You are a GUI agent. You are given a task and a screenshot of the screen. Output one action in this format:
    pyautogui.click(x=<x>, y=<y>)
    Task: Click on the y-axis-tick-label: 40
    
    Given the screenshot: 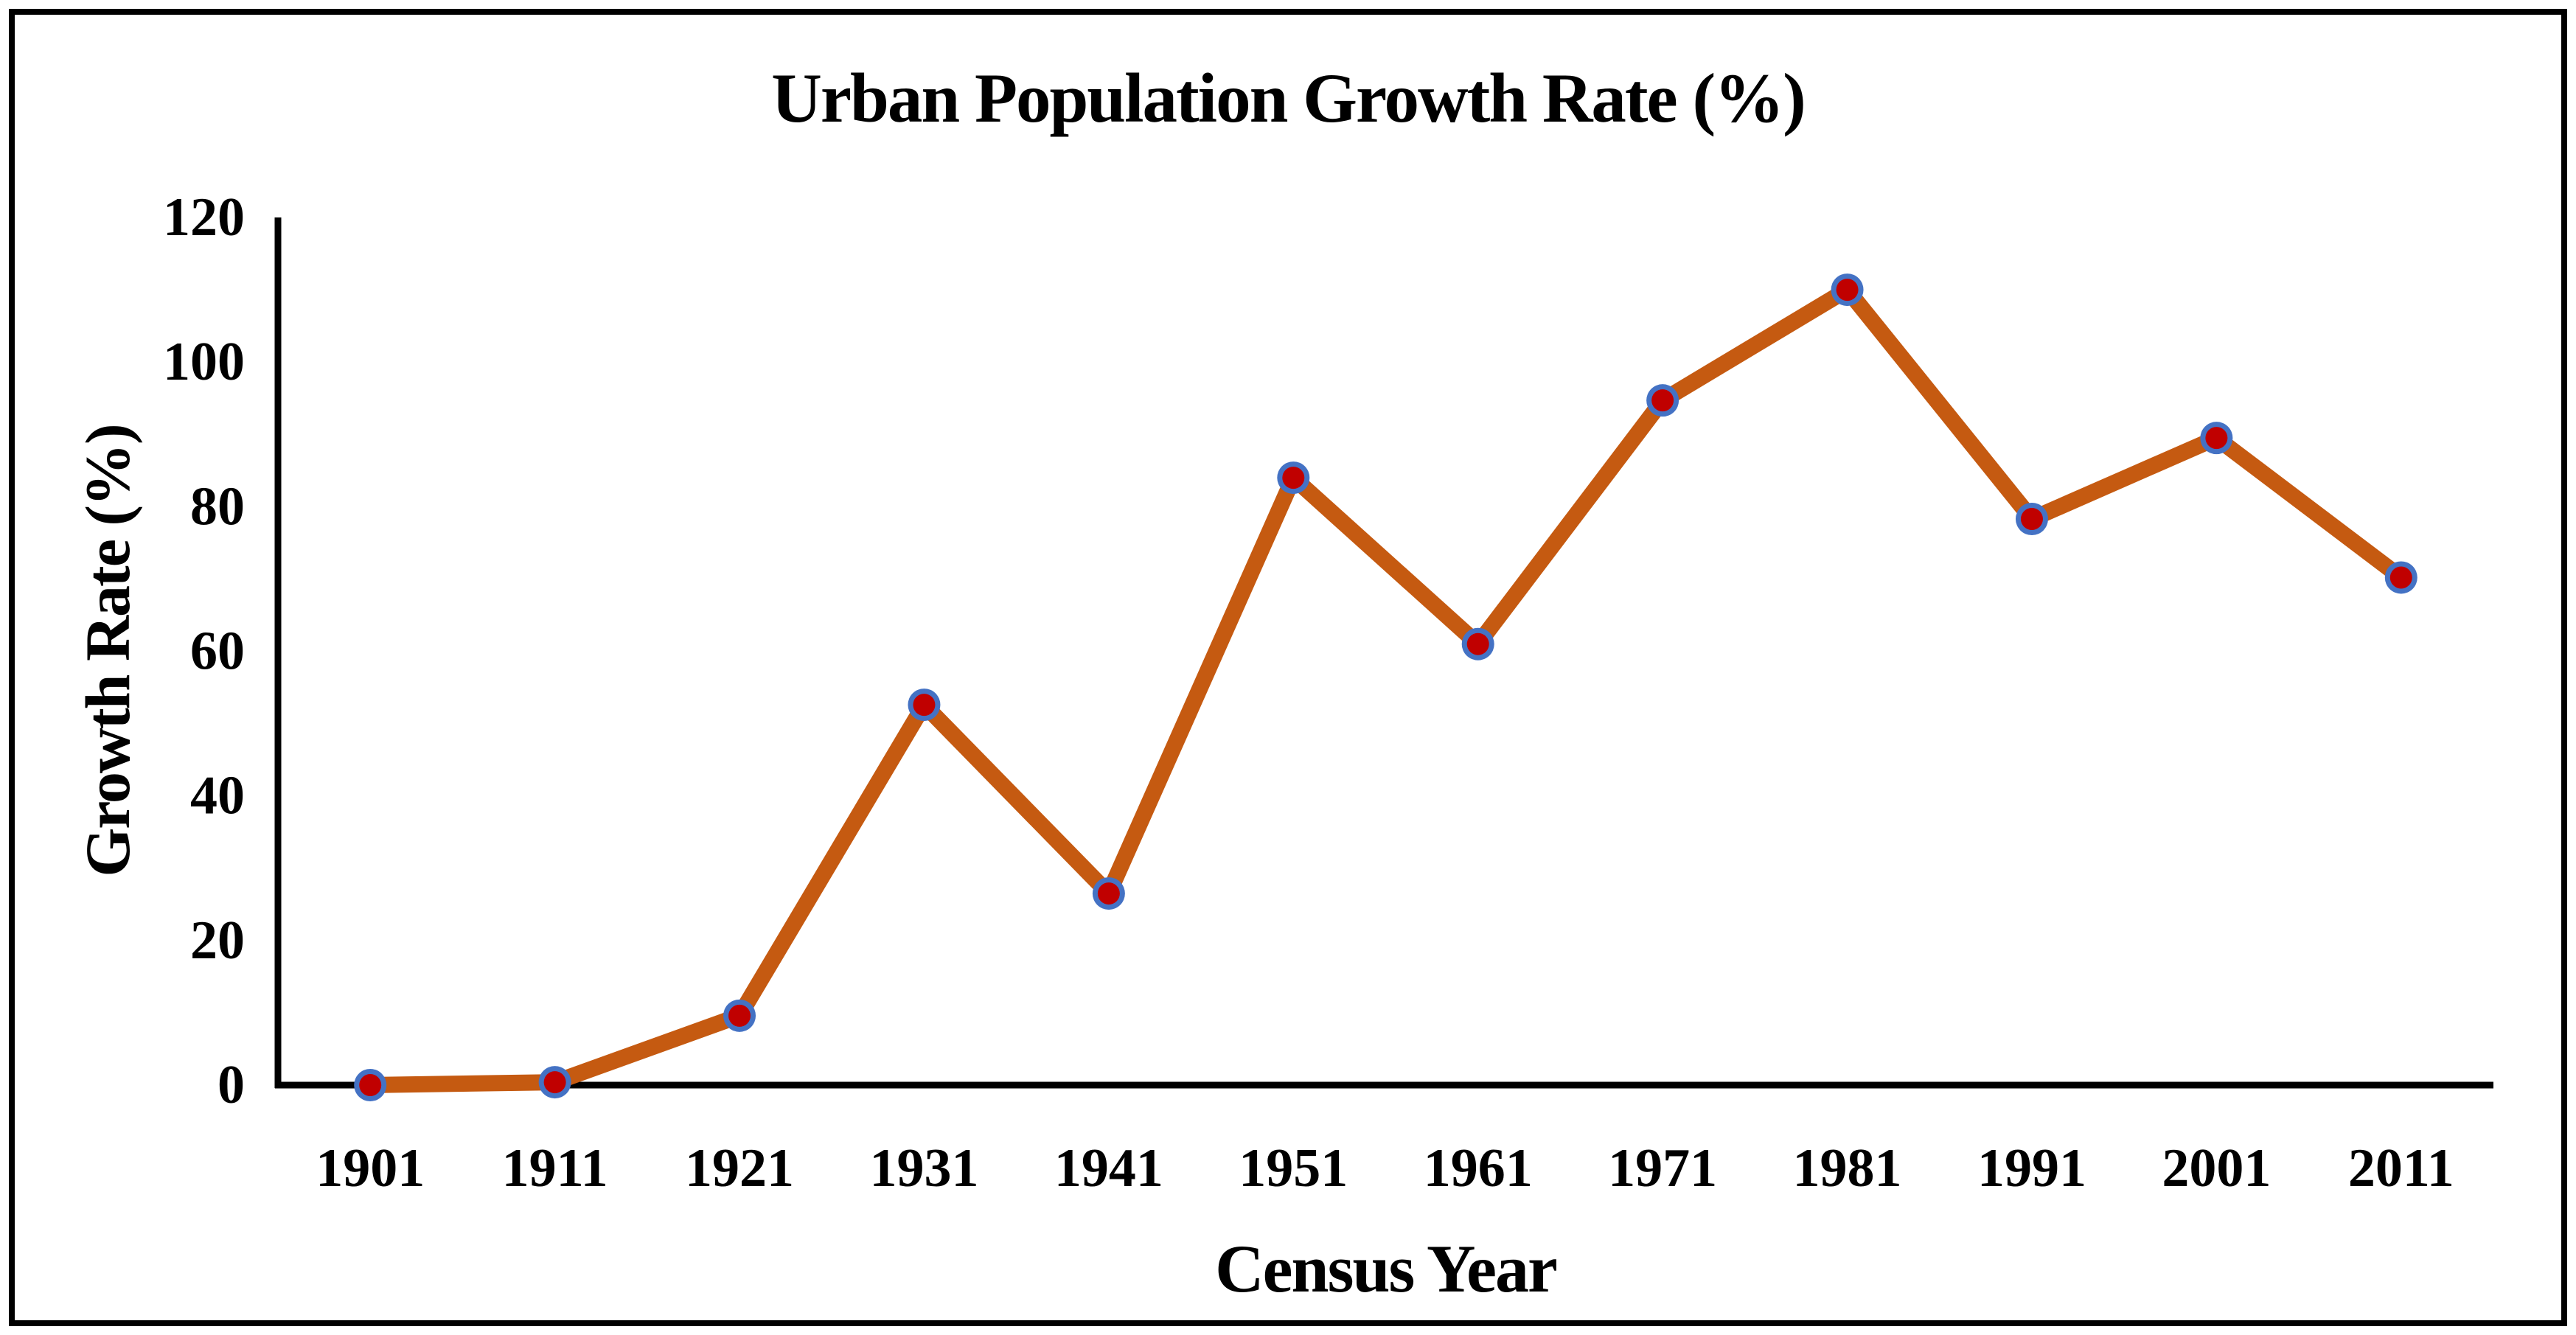 What is the action you would take?
    pyautogui.click(x=217, y=796)
    